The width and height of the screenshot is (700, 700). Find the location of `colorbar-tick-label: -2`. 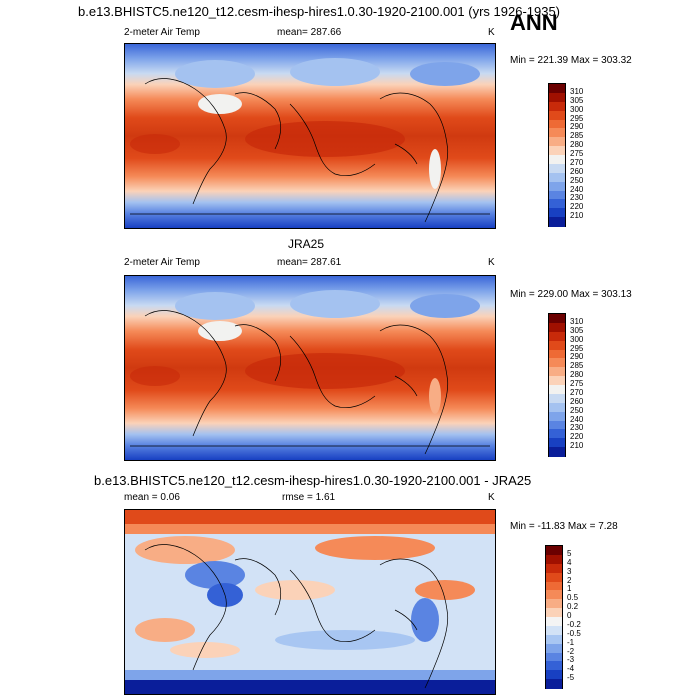

colorbar-tick-label: -2 is located at coordinates (571, 651).